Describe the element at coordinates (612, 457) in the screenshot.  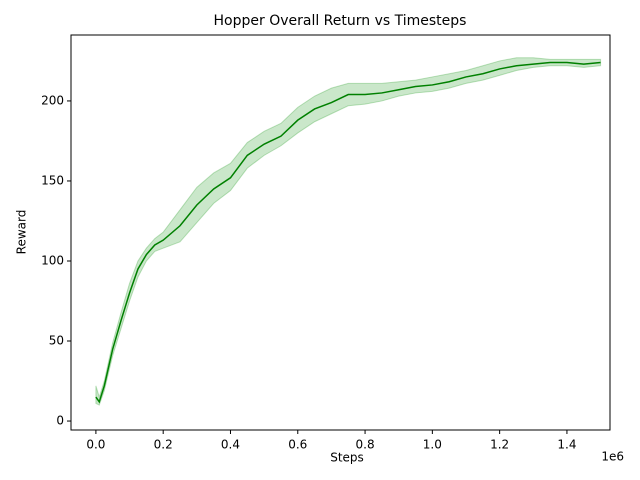
I see `x-offset-label: 1e6` at that location.